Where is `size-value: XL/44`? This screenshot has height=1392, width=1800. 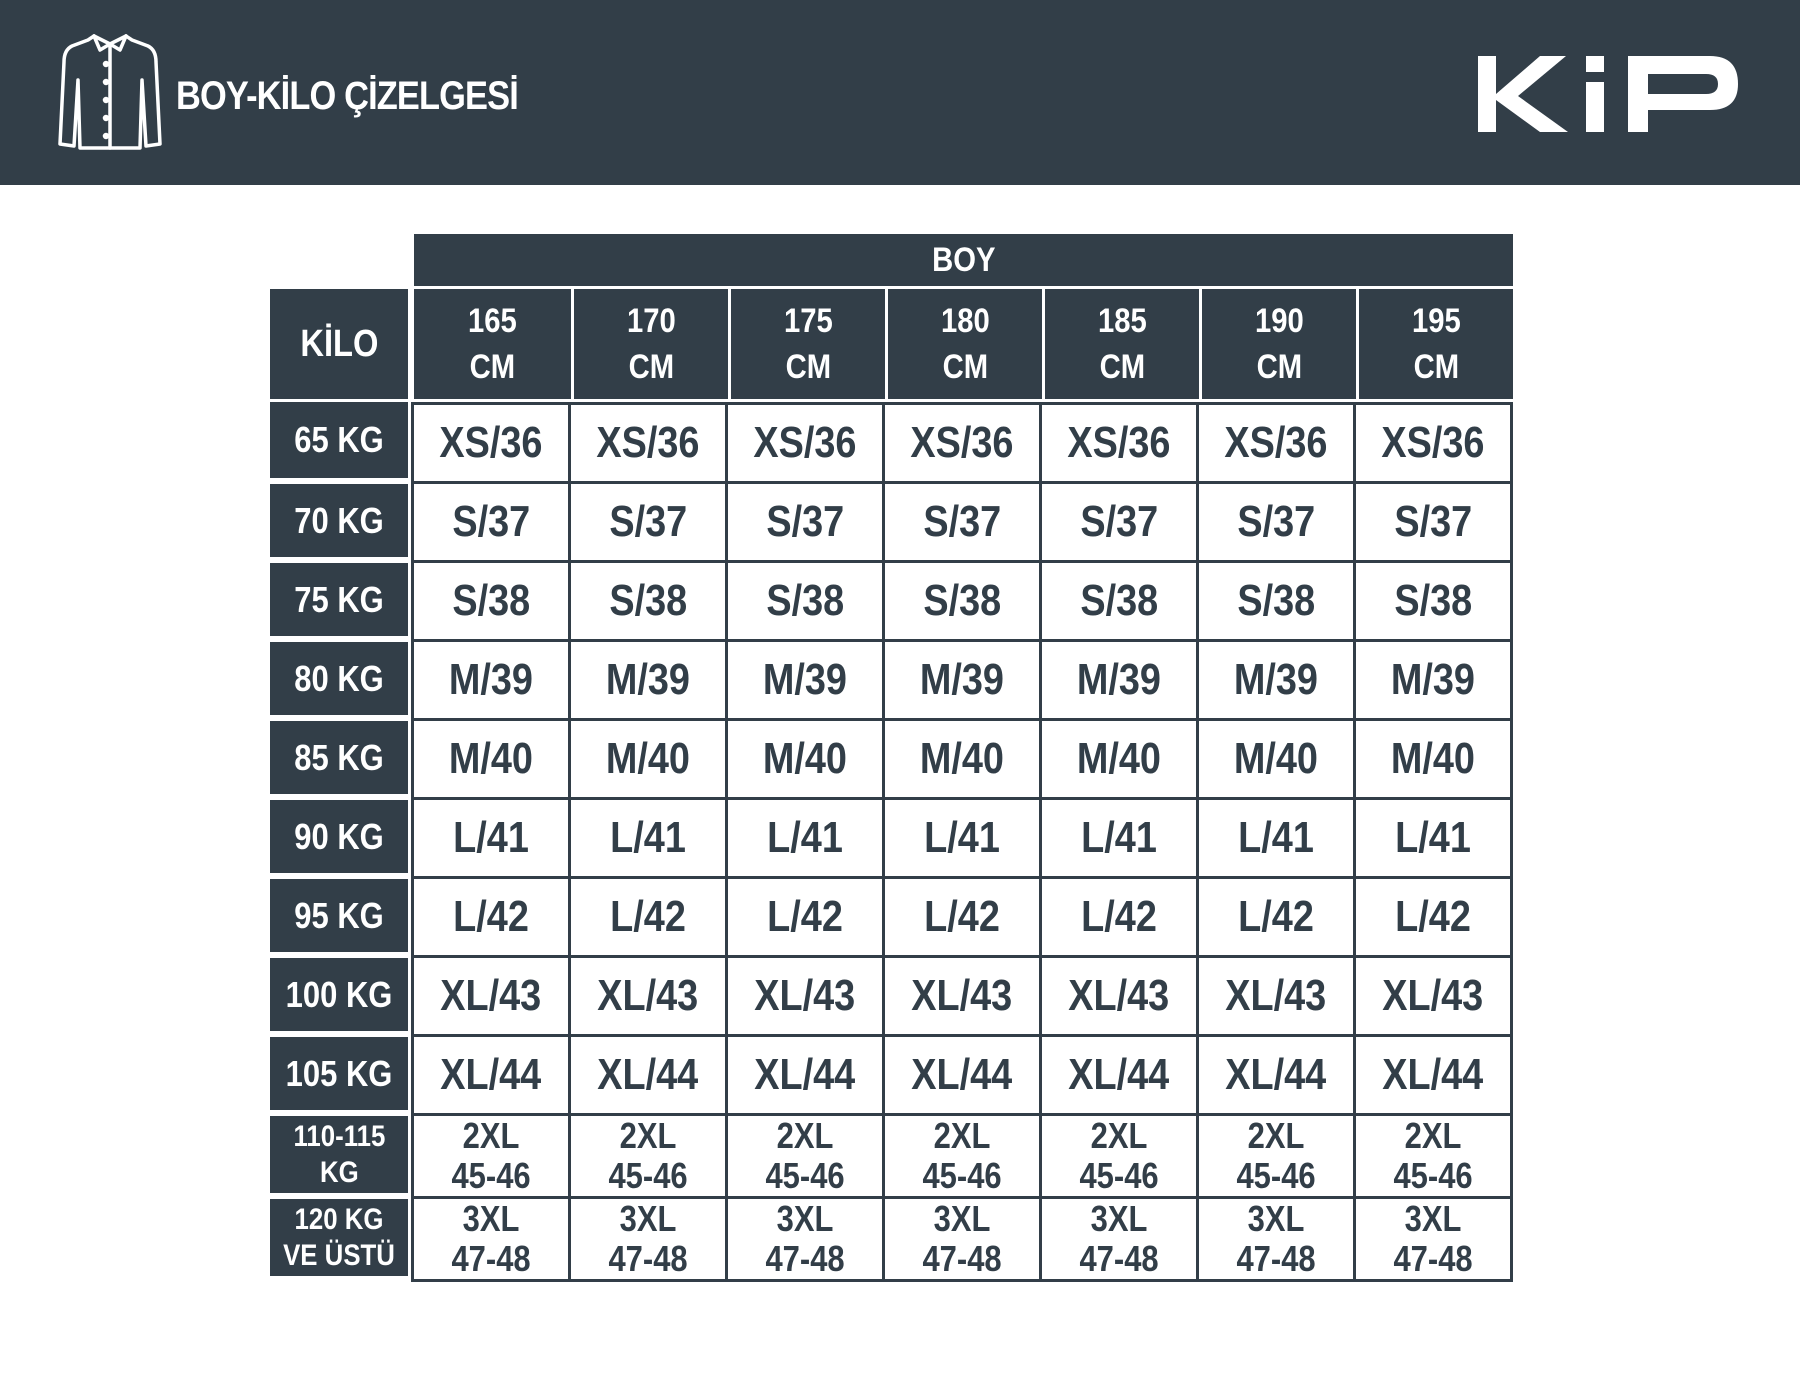 size-value: XL/44 is located at coordinates (962, 1074).